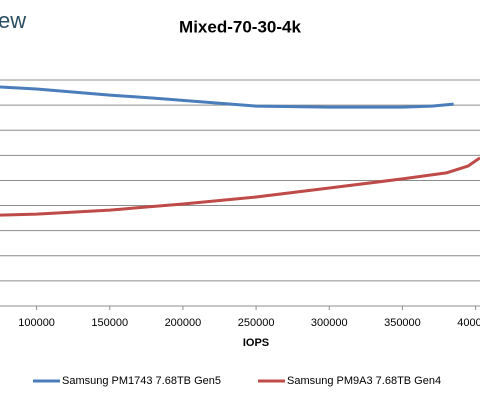 Image resolution: width=480 pixels, height=401 pixels. Describe the element at coordinates (402, 323) in the screenshot. I see `x-tick-label: 350000` at that location.